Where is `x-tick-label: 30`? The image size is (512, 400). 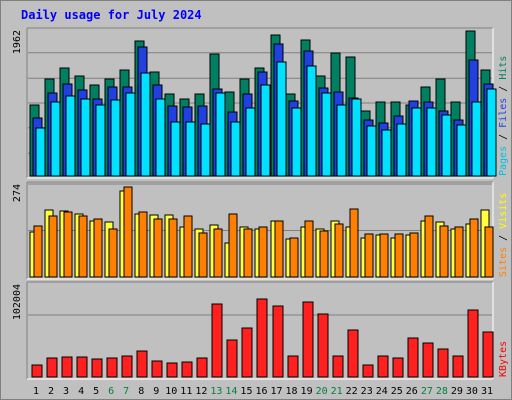
x-tick-label: 30 is located at coordinates (472, 391).